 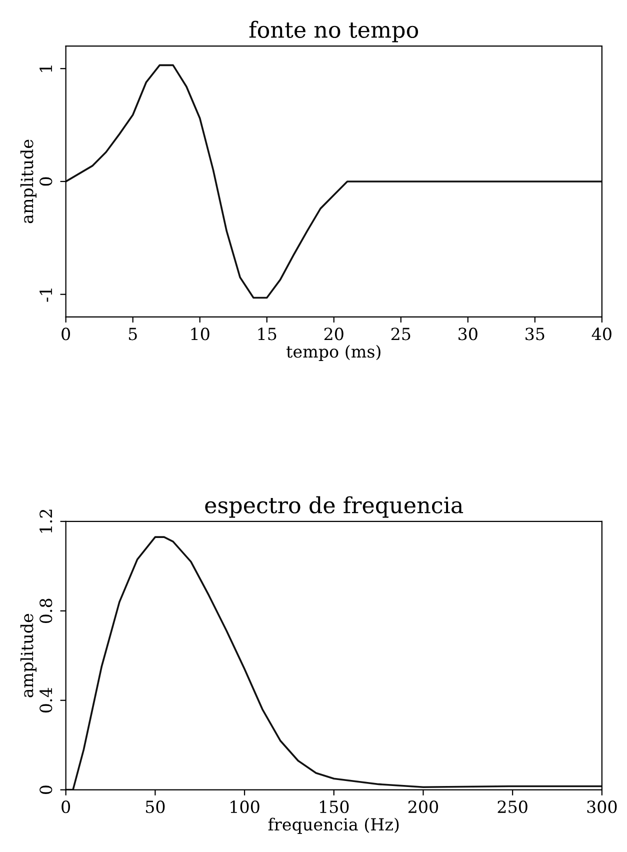 What do you see at coordinates (334, 334) in the screenshot?
I see `x-tick-label: 20` at bounding box center [334, 334].